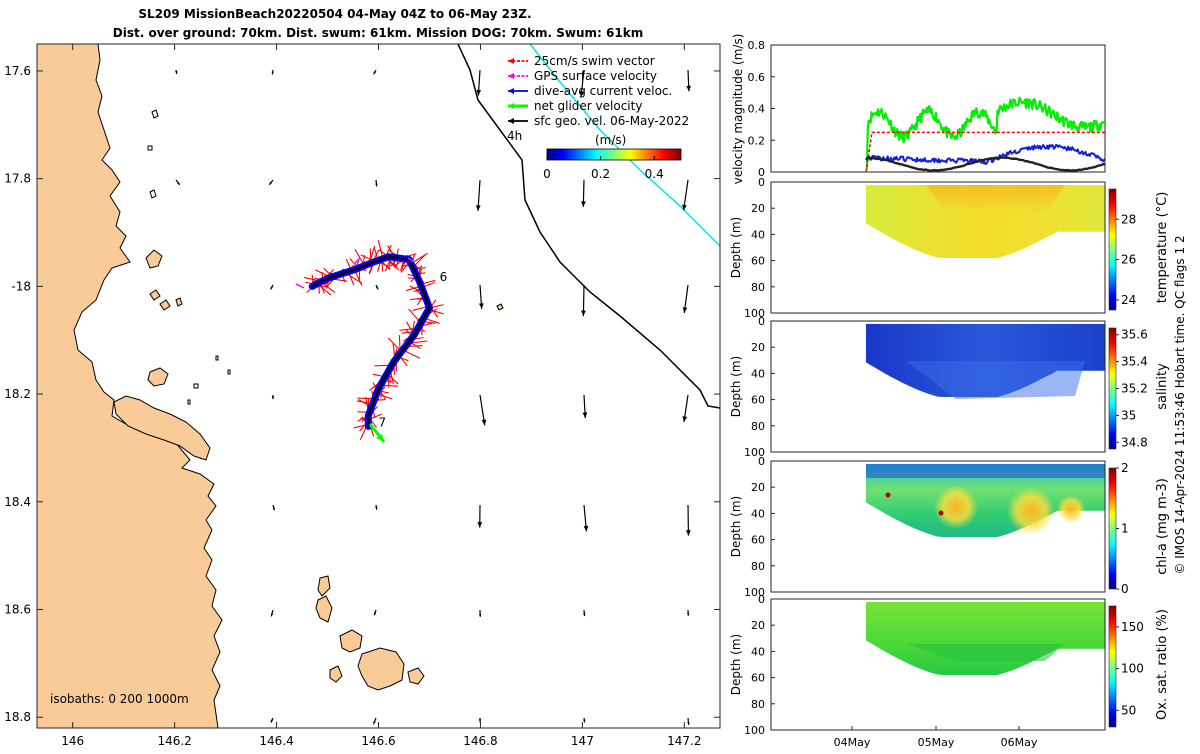 This screenshot has height=754, width=1200. I want to click on map-x-tick-label: 147.2, so click(684, 741).